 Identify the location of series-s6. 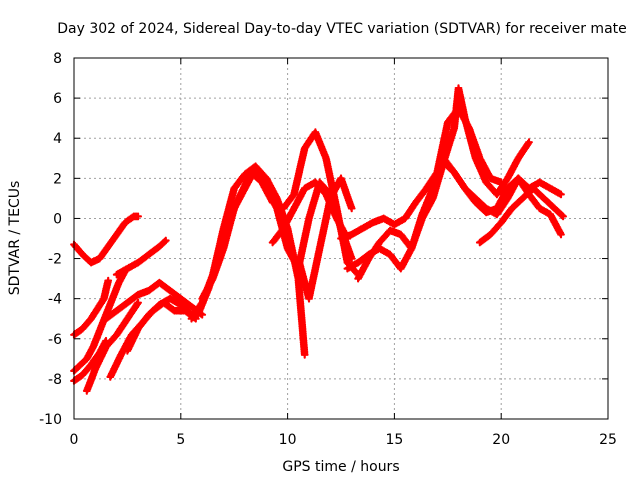
(112, 346).